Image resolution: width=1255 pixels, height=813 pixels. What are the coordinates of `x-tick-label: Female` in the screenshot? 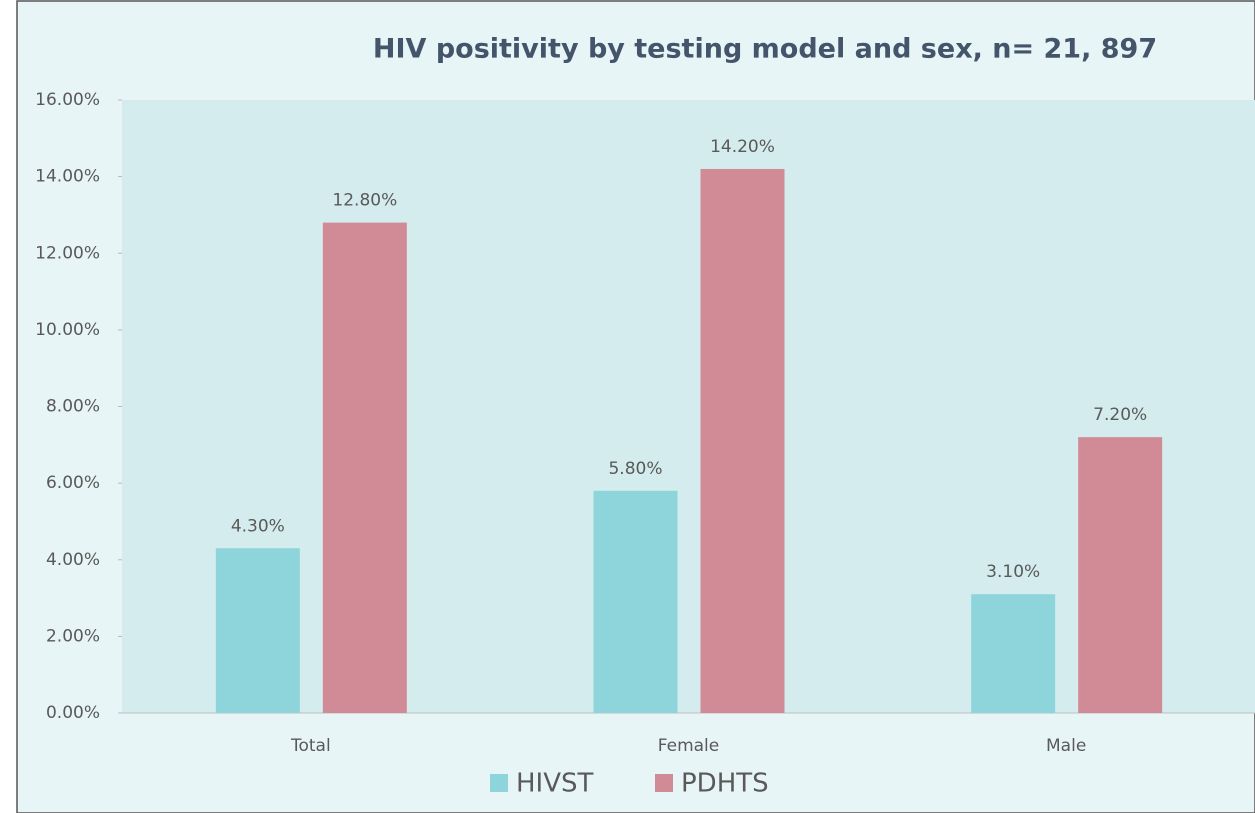 It's located at (688, 746).